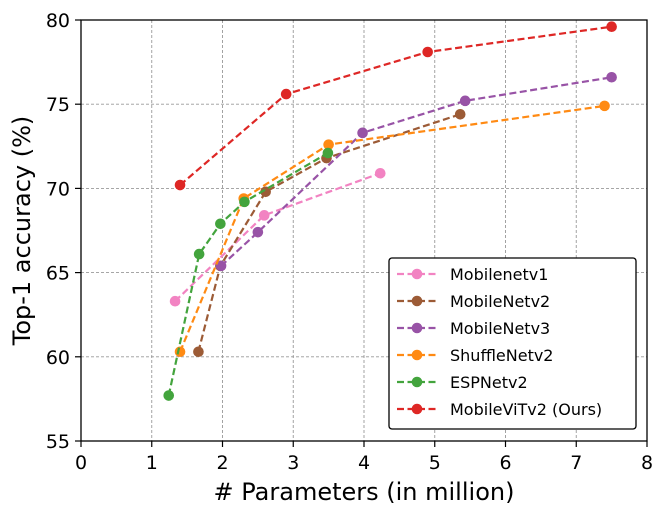 The height and width of the screenshot is (516, 665). What do you see at coordinates (152, 463) in the screenshot?
I see `x-tick-label: 1` at bounding box center [152, 463].